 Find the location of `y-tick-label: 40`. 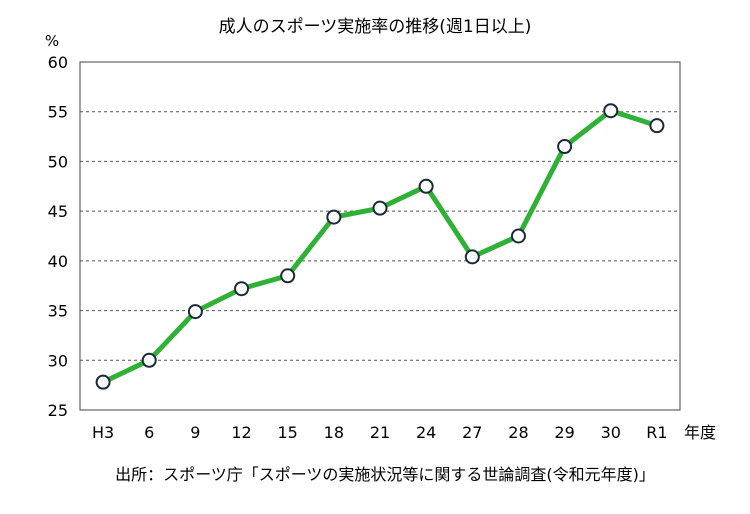

y-tick-label: 40 is located at coordinates (58, 261).